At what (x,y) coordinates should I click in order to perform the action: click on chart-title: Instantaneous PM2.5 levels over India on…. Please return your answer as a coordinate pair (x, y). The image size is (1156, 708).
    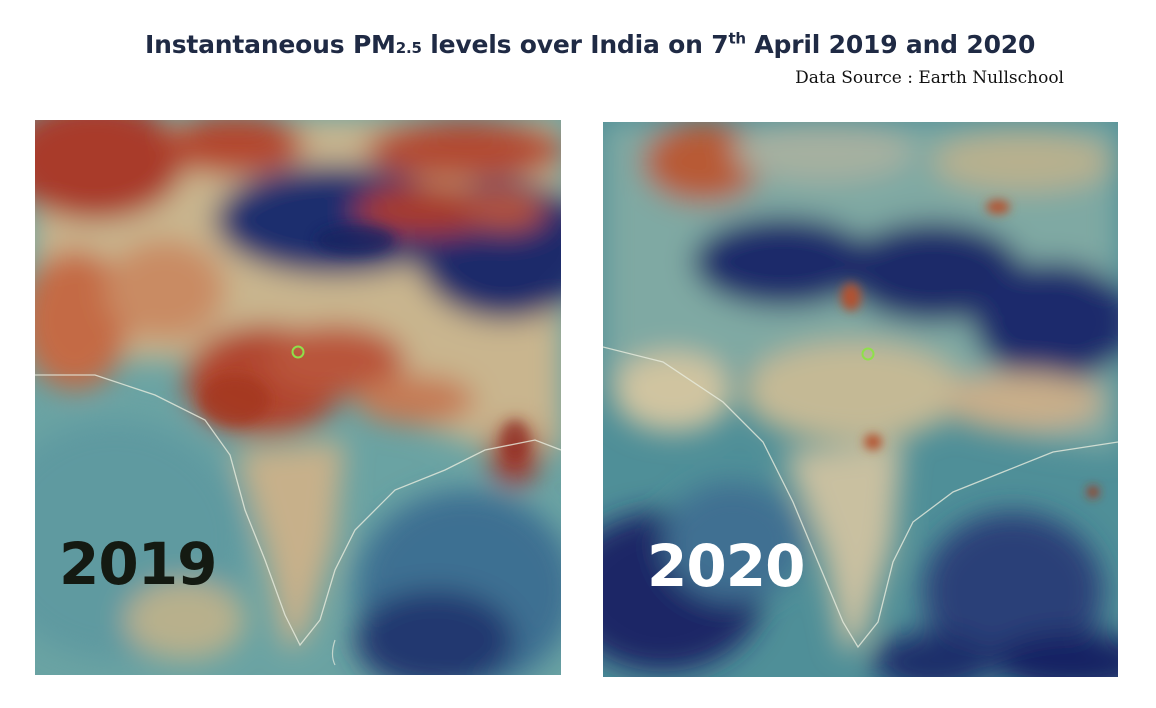
    Looking at the image, I should click on (610, 44).